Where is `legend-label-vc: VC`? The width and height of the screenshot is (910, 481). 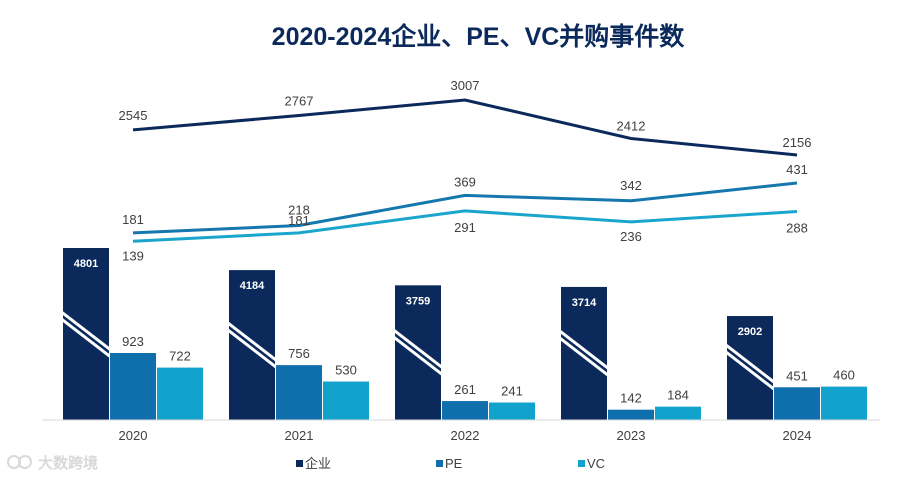 legend-label-vc: VC is located at coordinates (596, 463).